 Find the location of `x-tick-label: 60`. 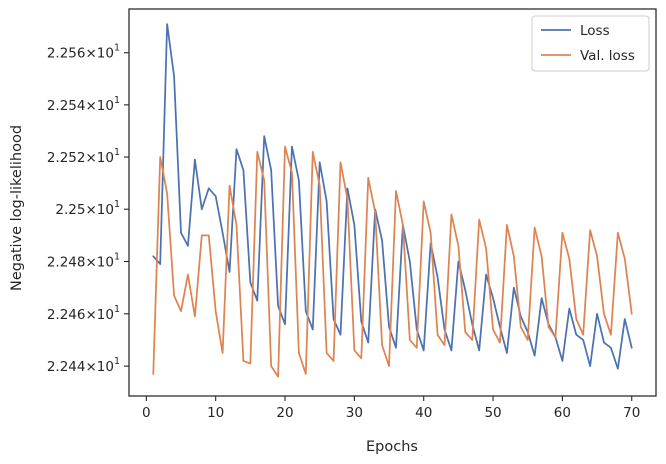

x-tick-label: 60 is located at coordinates (562, 413).